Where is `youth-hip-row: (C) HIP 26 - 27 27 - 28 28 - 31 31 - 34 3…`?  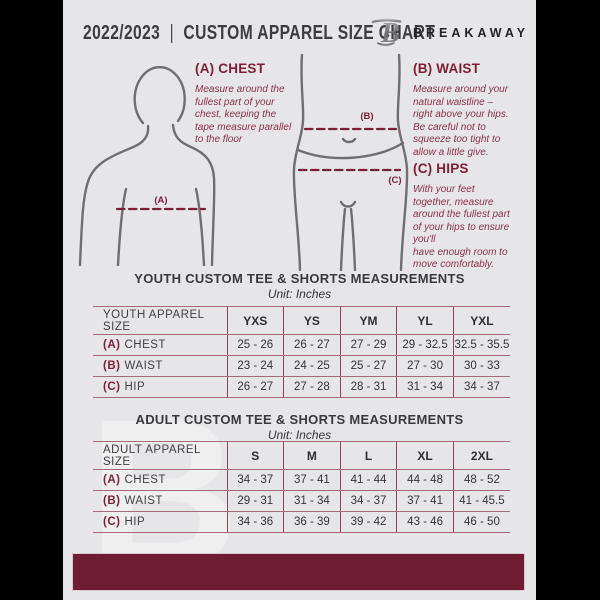 youth-hip-row: (C) HIP 26 - 27 27 - 28 28 - 31 31 - 34 3… is located at coordinates (301, 387).